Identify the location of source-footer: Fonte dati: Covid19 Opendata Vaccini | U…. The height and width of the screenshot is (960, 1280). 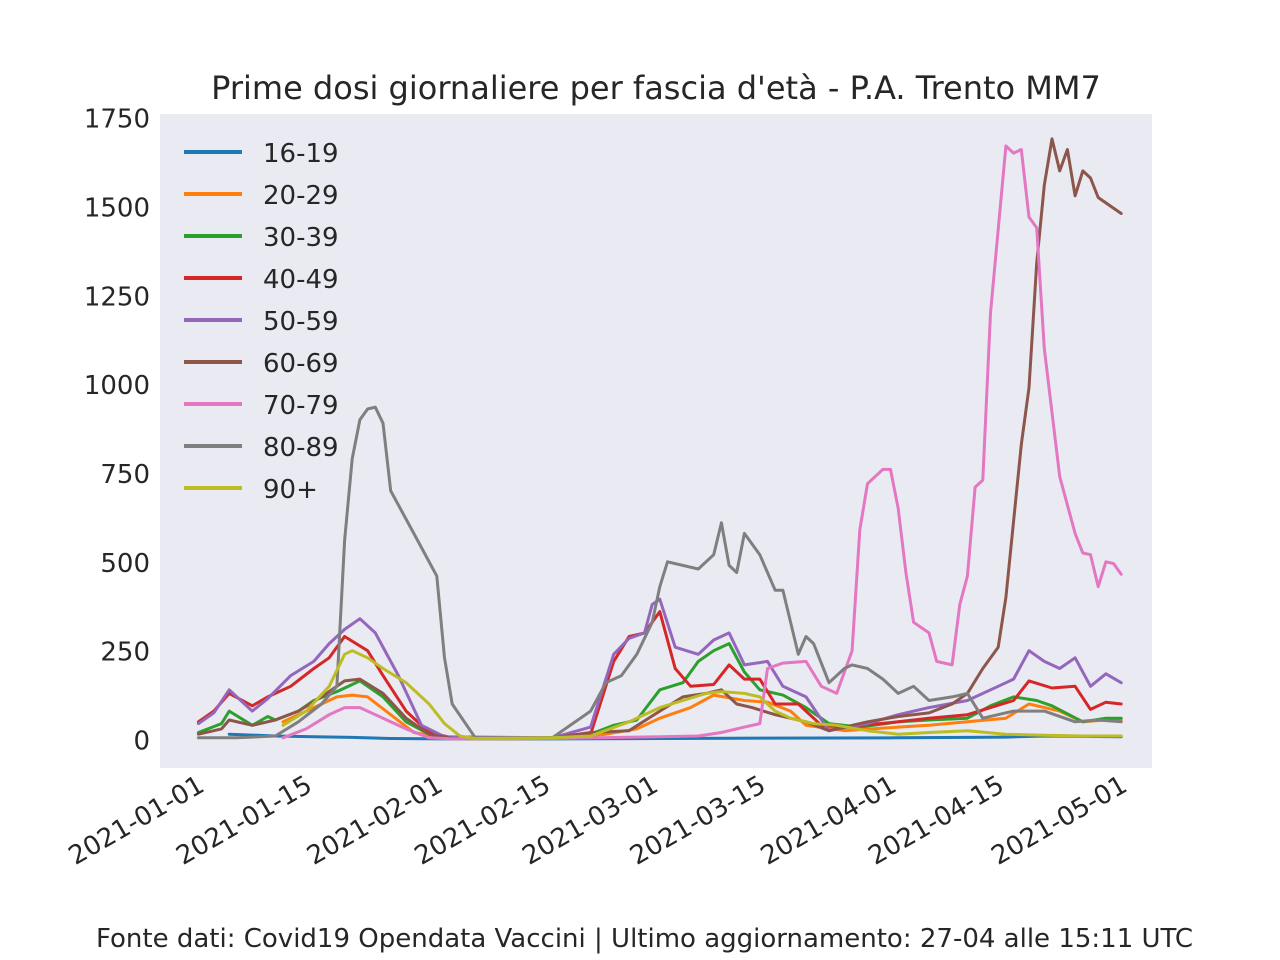
(645, 939).